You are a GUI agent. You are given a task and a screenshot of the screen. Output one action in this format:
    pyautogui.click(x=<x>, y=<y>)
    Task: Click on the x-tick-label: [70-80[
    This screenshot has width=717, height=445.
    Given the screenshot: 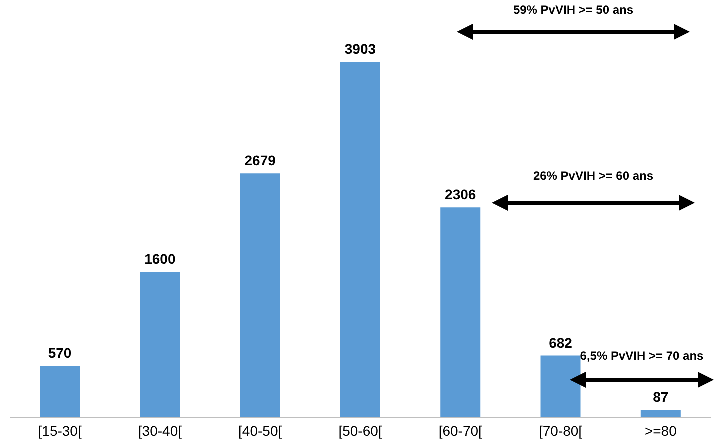 What is the action you would take?
    pyautogui.click(x=560, y=430)
    